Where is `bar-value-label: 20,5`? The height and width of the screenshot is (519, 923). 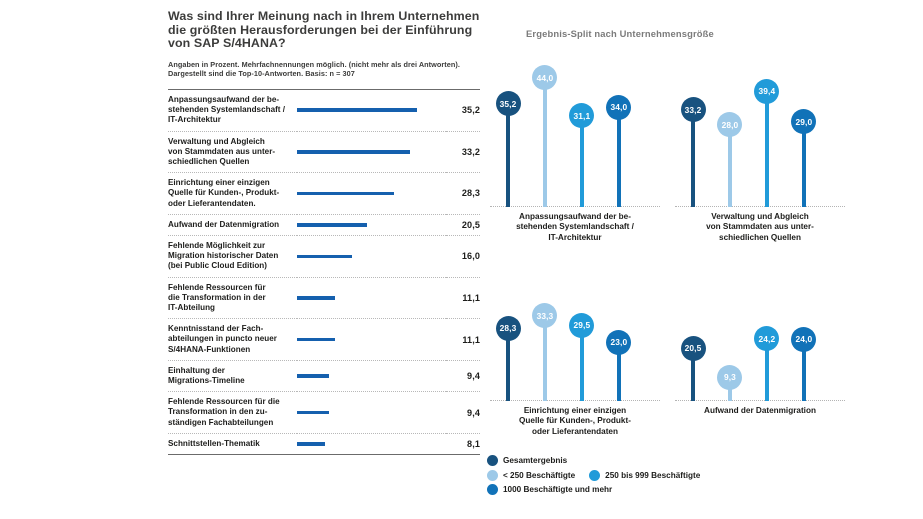
bar-value-label: 20,5 is located at coordinates (462, 225).